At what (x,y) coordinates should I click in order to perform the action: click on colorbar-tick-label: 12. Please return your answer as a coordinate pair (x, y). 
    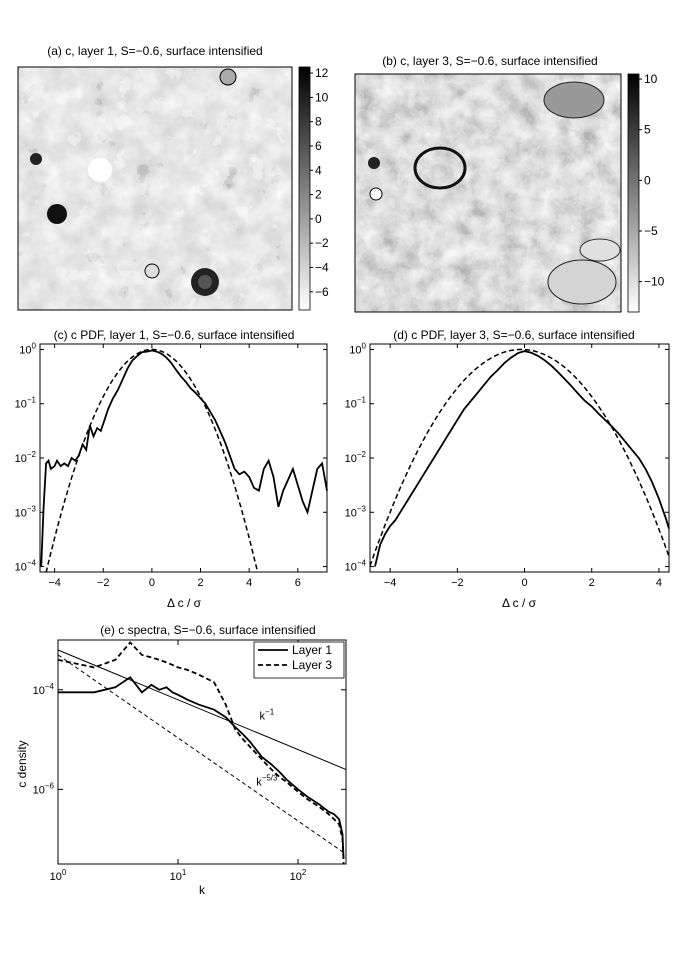
    Looking at the image, I should click on (322, 73).